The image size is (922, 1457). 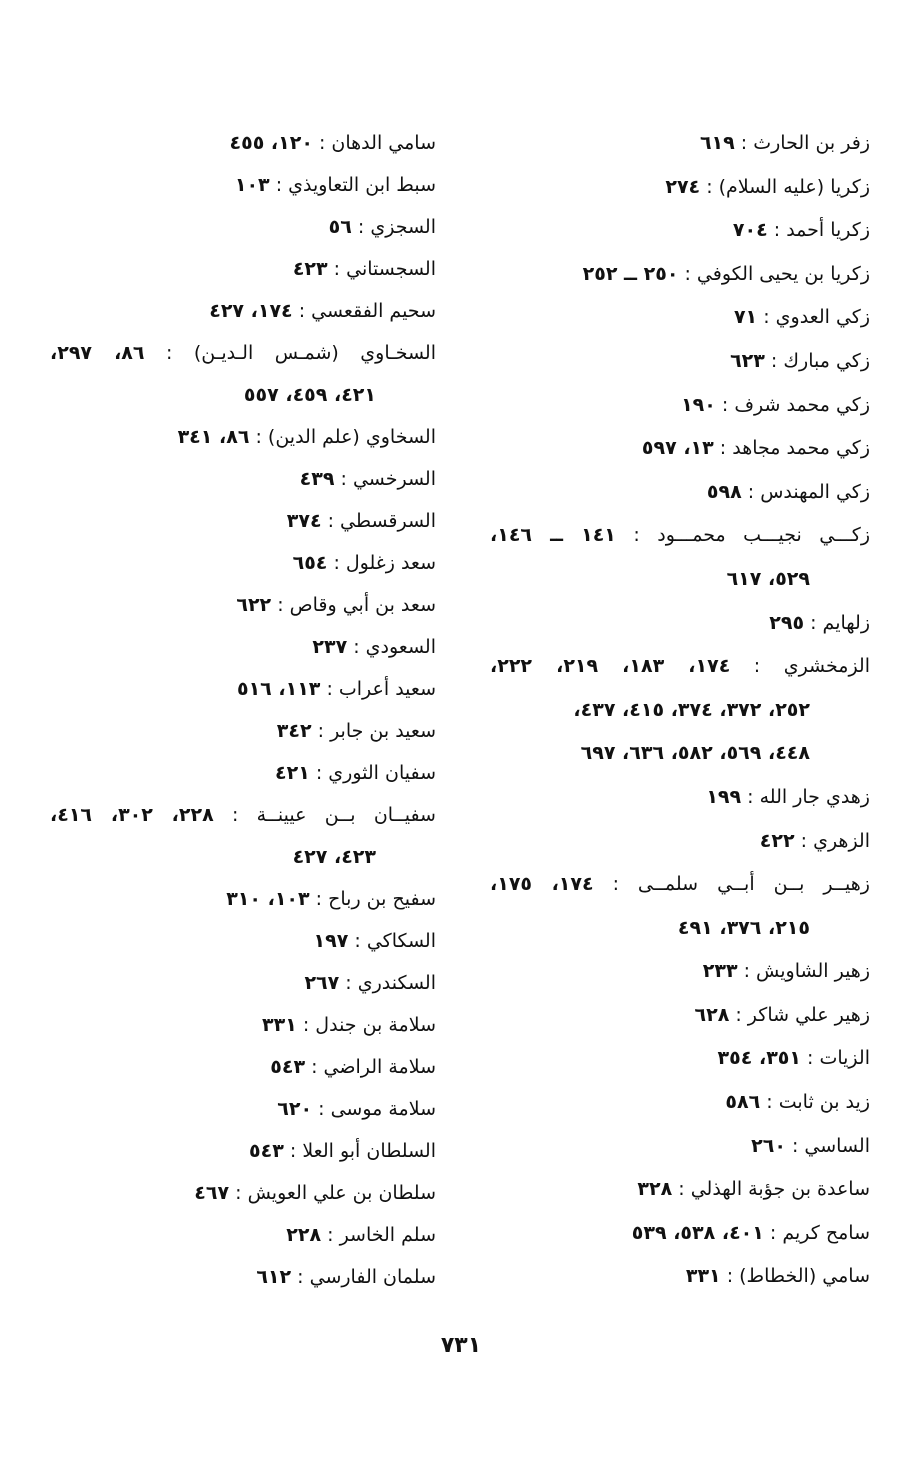 I want to click on entry-pages: ١٧٤، ١٨٣، ٢١٩، ٢٢٢،, so click(x=610, y=666).